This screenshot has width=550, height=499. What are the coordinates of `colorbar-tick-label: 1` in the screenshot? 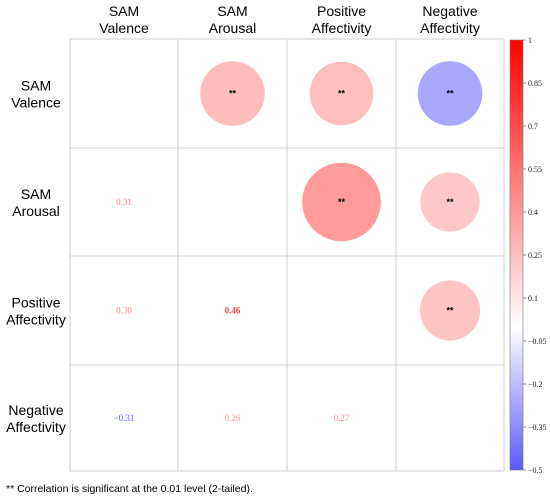 It's located at (530, 40).